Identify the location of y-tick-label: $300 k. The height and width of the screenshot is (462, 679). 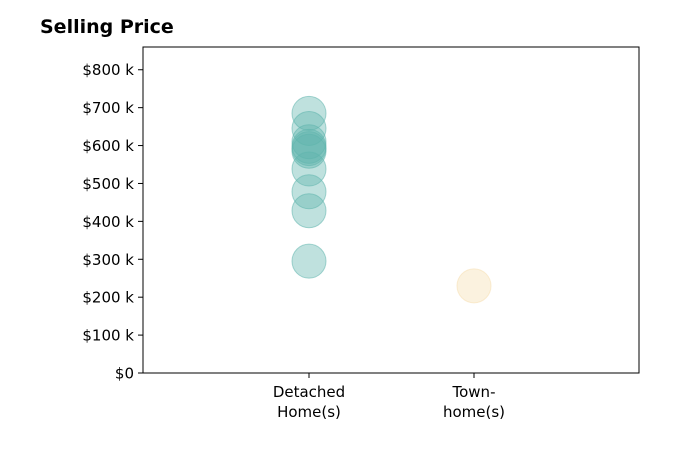
(108, 260).